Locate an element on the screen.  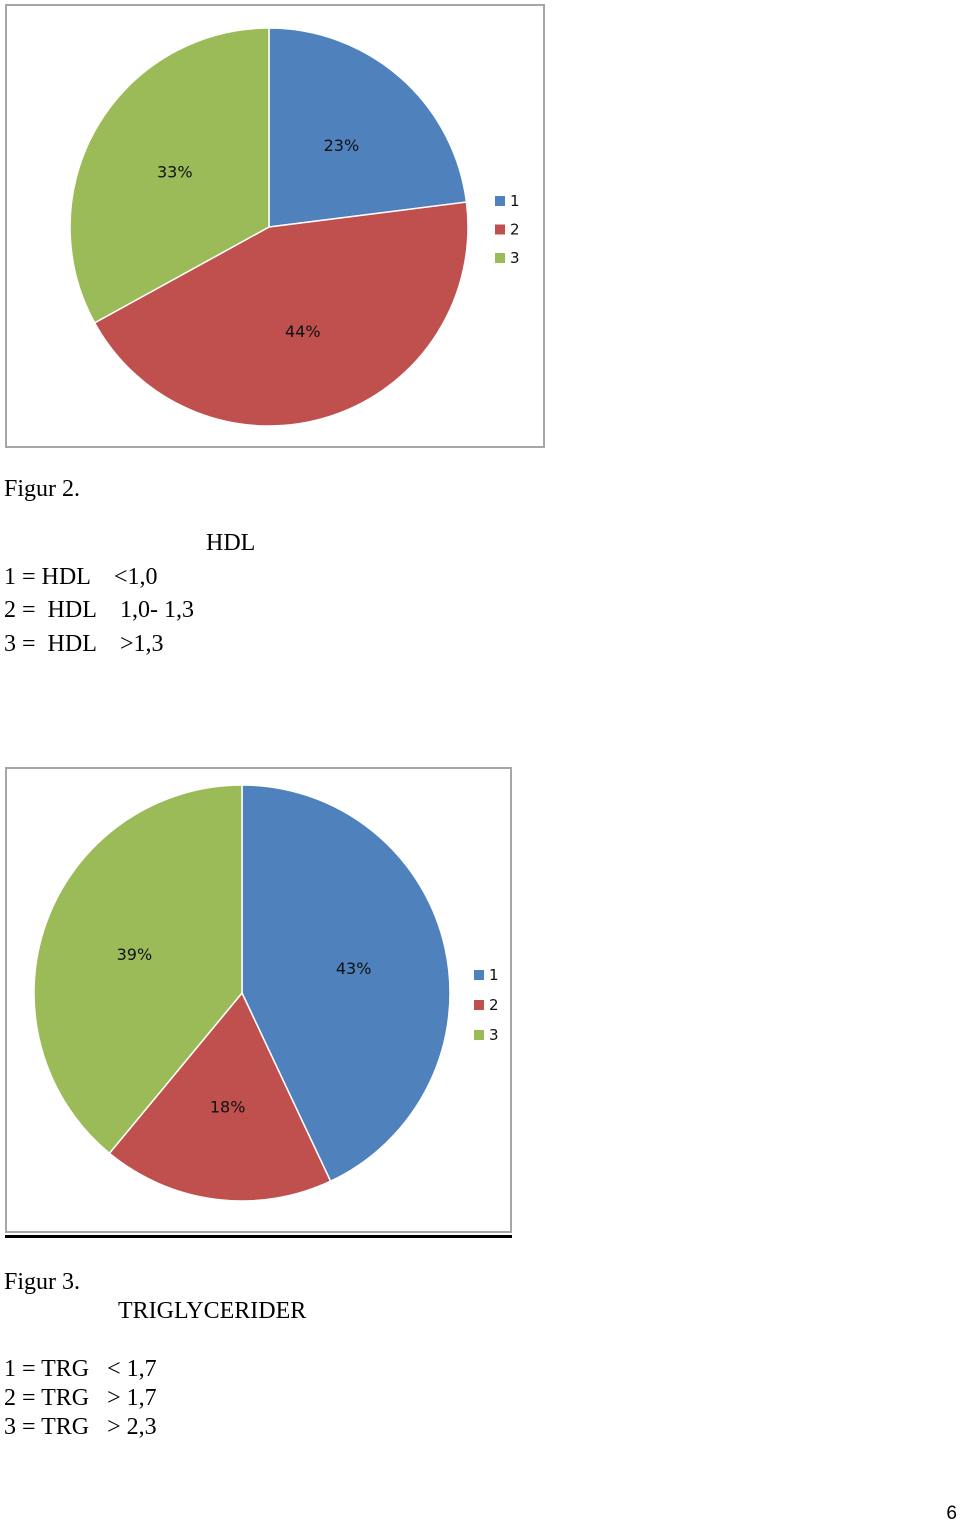
figure2-title: HDL is located at coordinates (231, 543).